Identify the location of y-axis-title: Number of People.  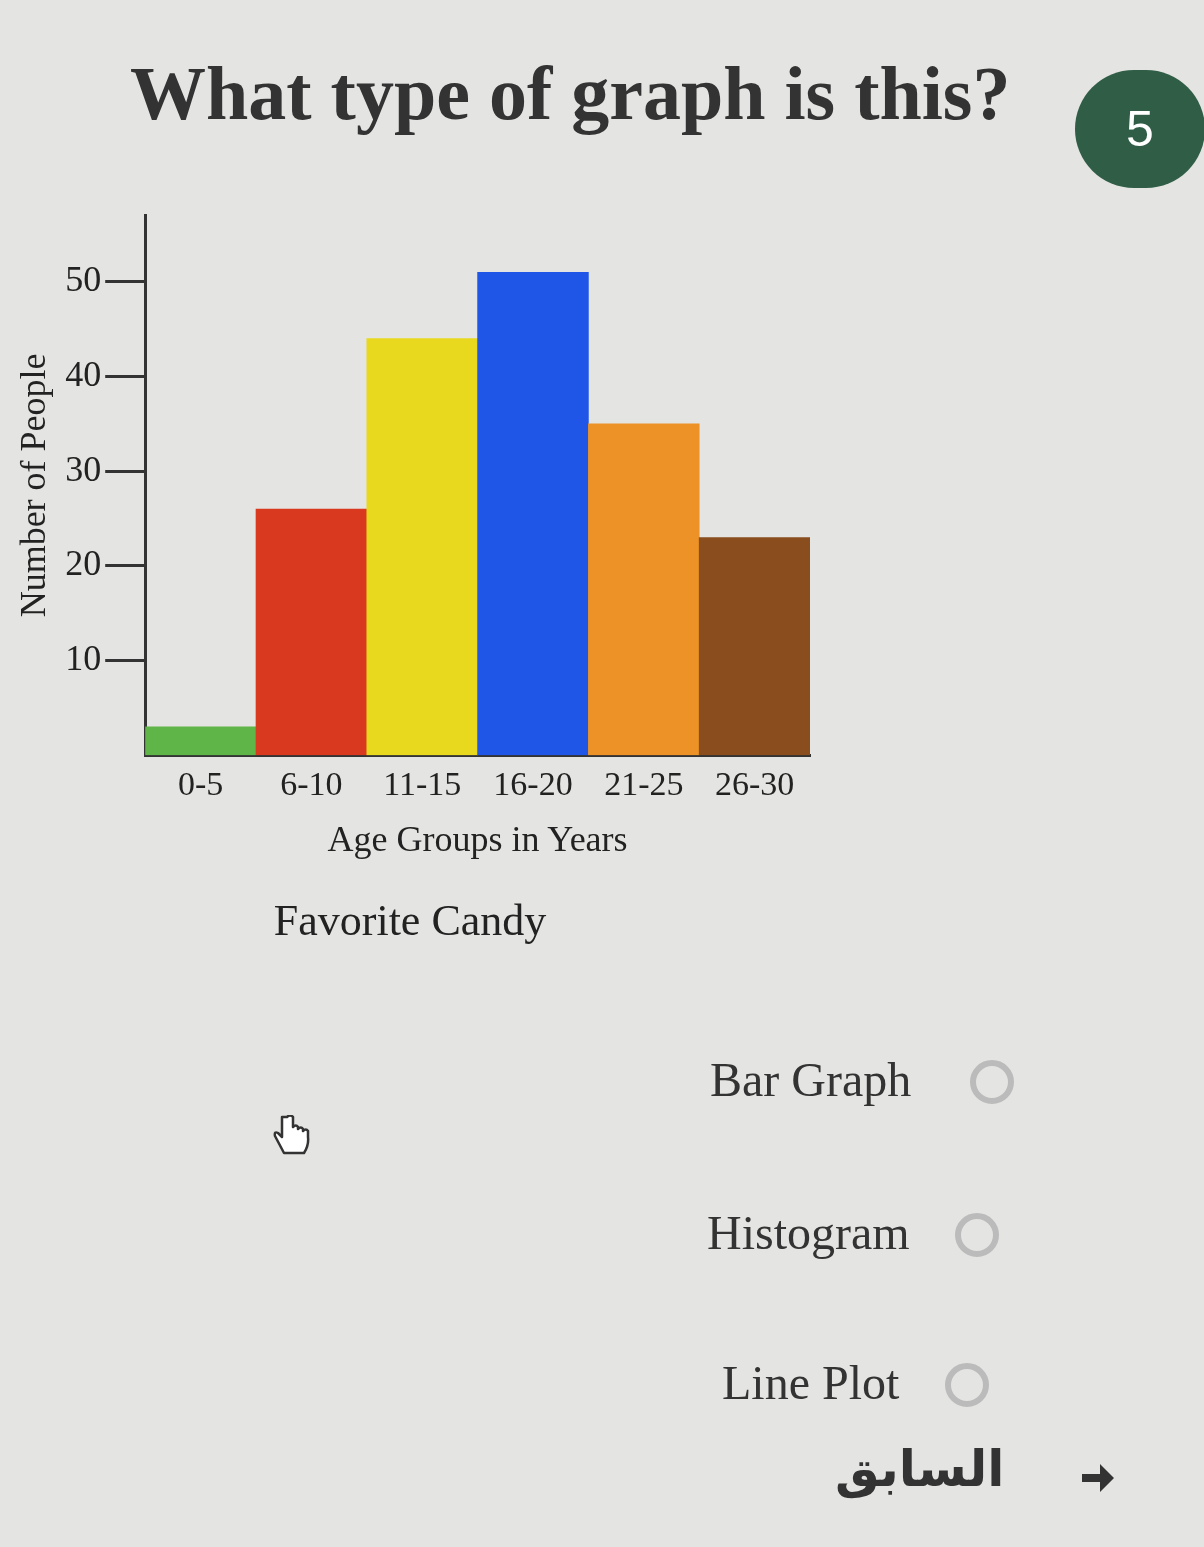
(33, 485).